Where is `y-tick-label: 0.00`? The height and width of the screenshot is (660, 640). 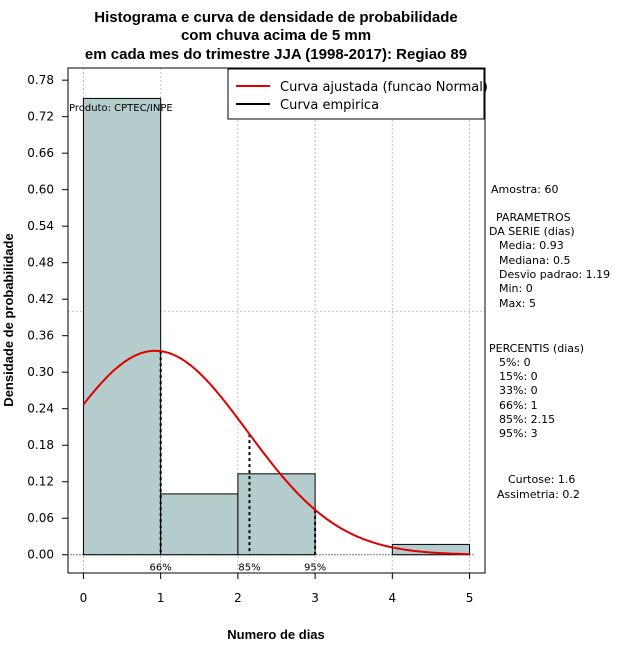 y-tick-label: 0.00 is located at coordinates (40, 555).